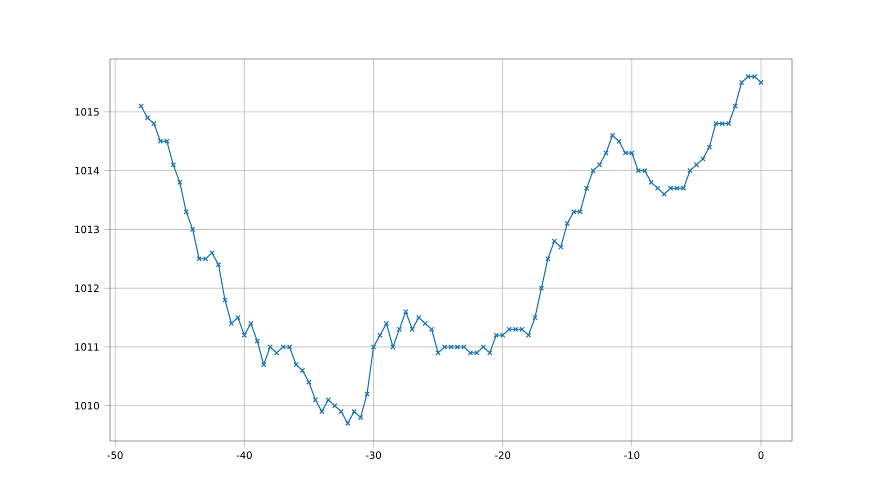 The width and height of the screenshot is (880, 495). I want to click on y-tick-label: 1012, so click(87, 288).